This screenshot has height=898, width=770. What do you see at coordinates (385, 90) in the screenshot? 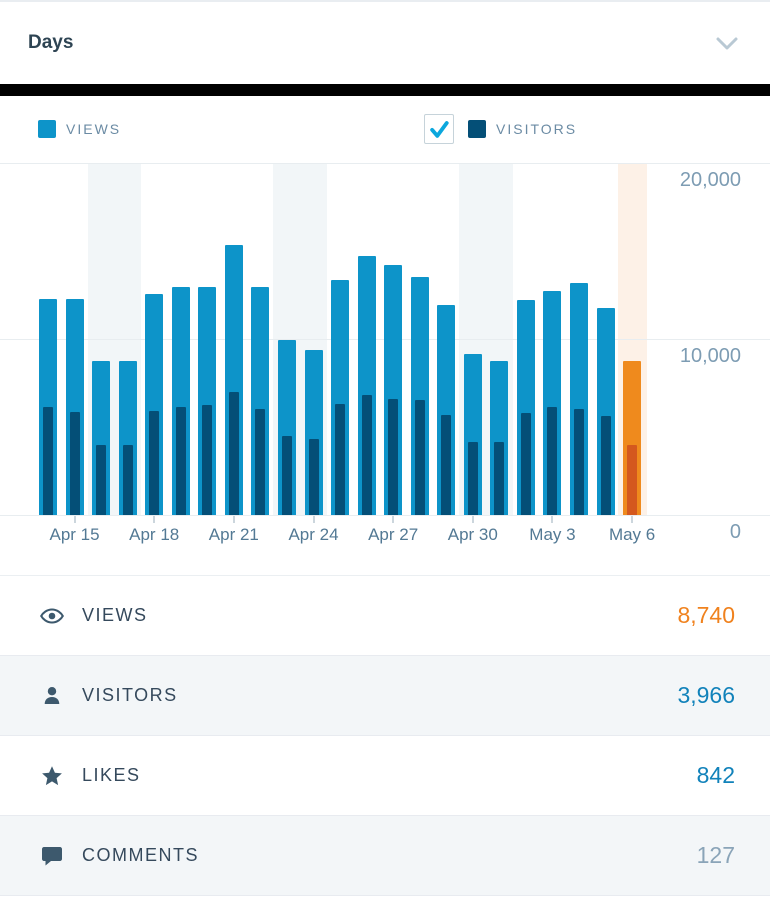
I see `divider-bar` at bounding box center [385, 90].